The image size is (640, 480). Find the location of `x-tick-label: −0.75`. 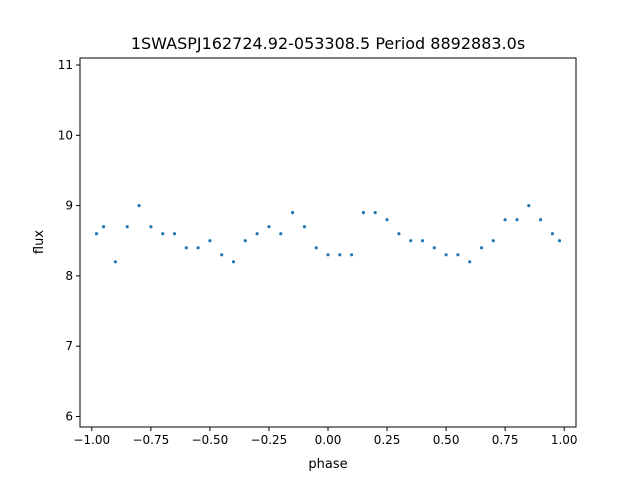

x-tick-label: −0.75 is located at coordinates (150, 440).